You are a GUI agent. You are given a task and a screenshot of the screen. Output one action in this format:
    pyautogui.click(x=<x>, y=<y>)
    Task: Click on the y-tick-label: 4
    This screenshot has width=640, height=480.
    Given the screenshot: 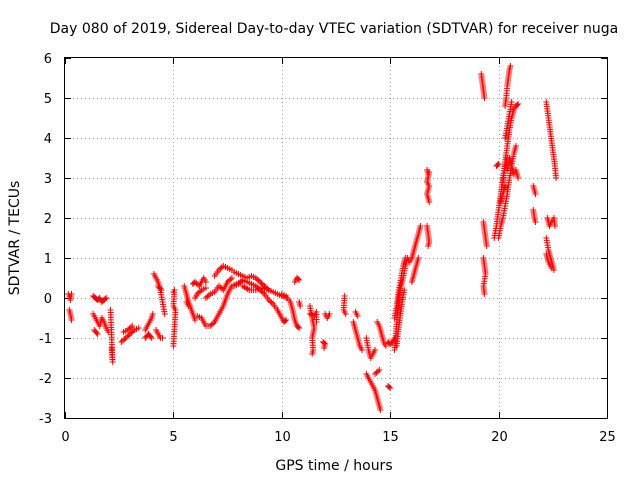 What is the action you would take?
    pyautogui.click(x=48, y=139)
    